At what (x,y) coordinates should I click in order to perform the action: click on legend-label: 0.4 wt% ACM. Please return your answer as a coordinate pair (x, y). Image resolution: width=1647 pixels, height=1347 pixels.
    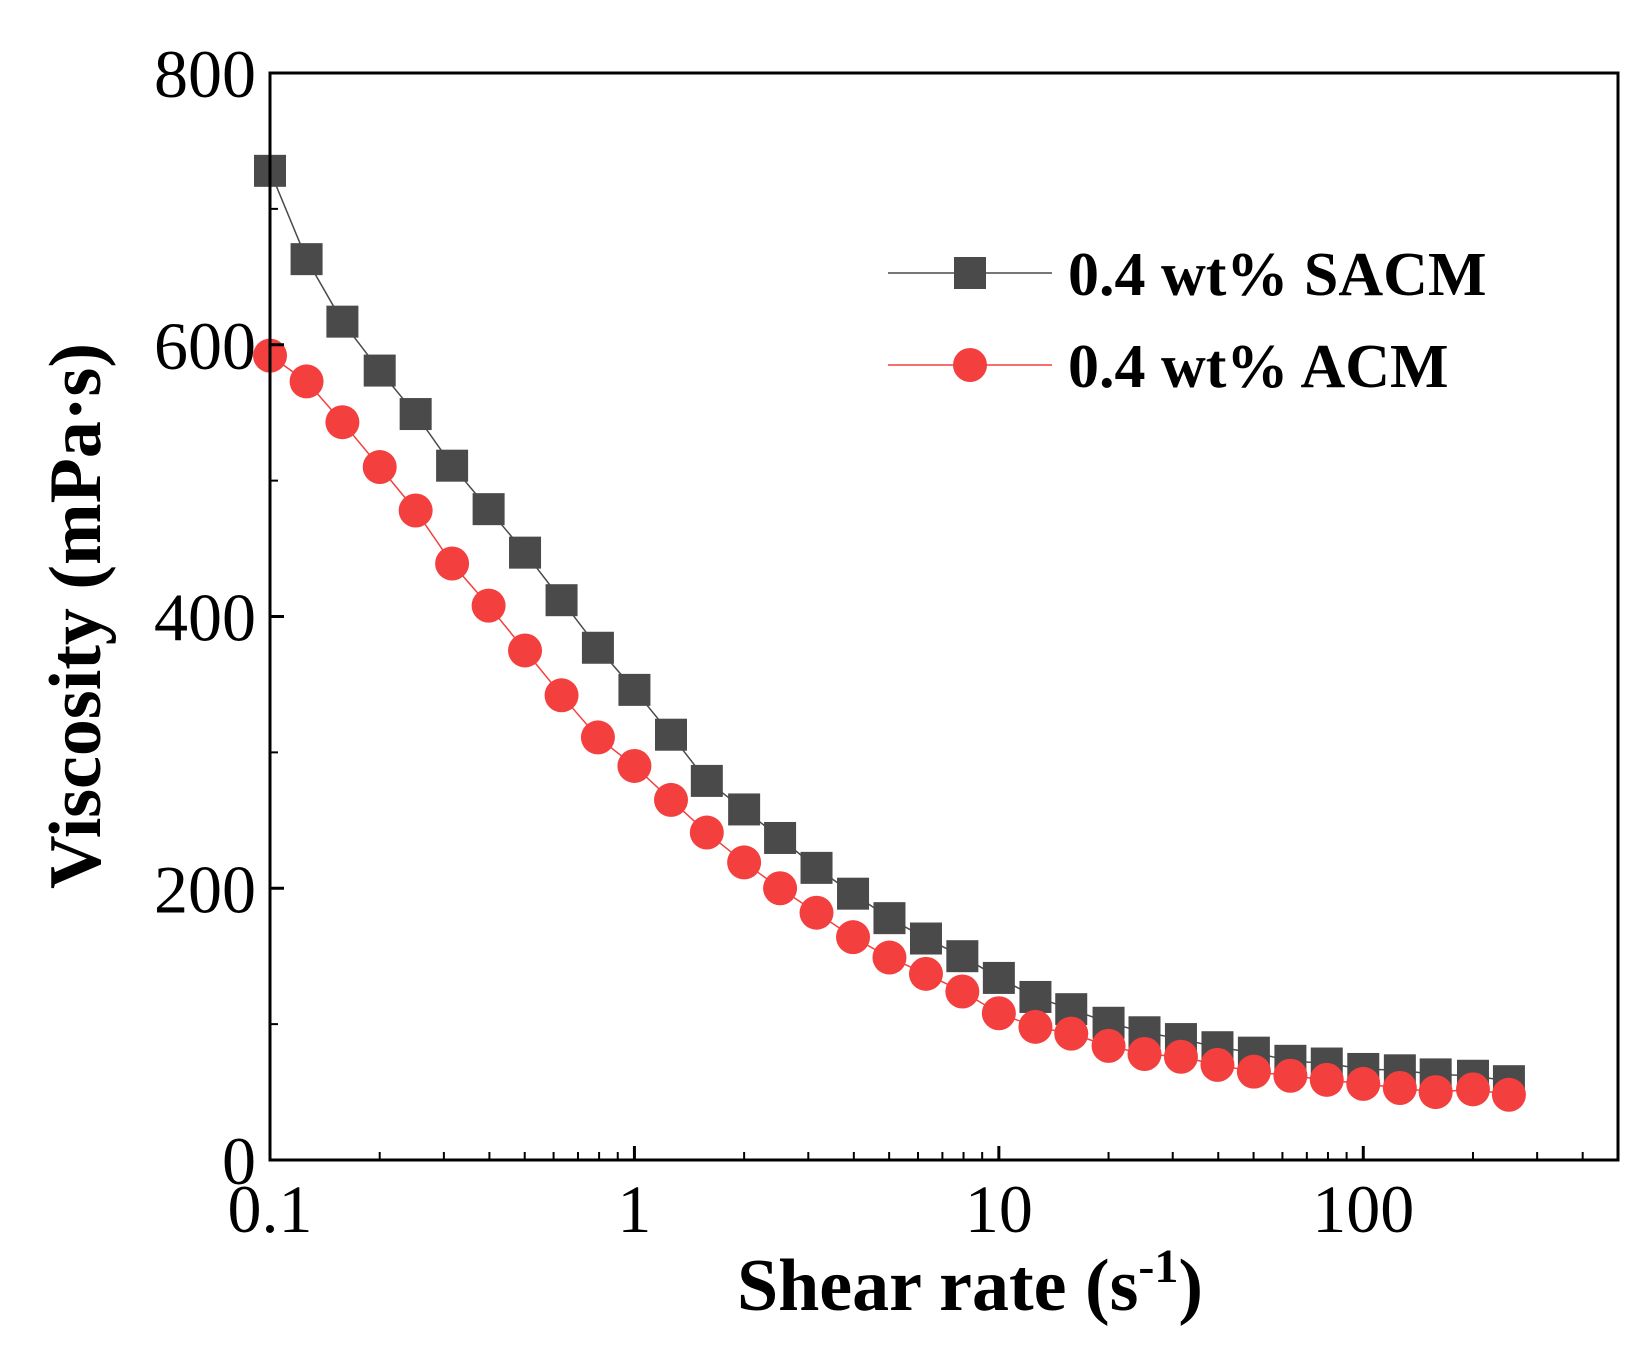
    Looking at the image, I should click on (1258, 367).